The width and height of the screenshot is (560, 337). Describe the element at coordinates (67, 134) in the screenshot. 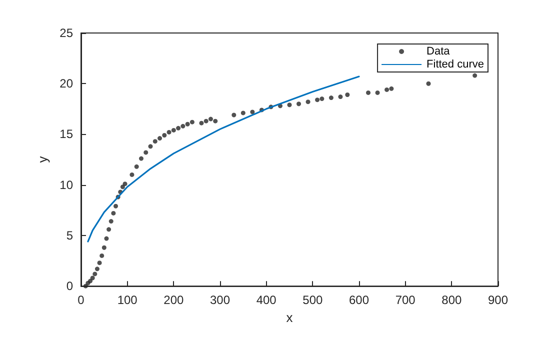

I see `y-tick-label: 15` at that location.